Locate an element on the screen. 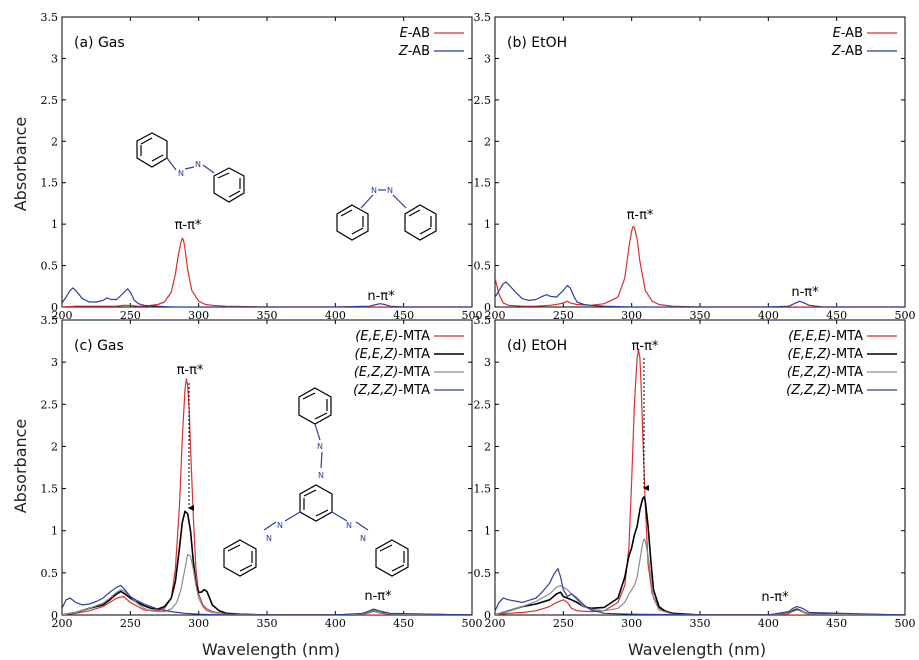 This screenshot has height=660, width=919. panel-label: (b) EtOH is located at coordinates (537, 43).